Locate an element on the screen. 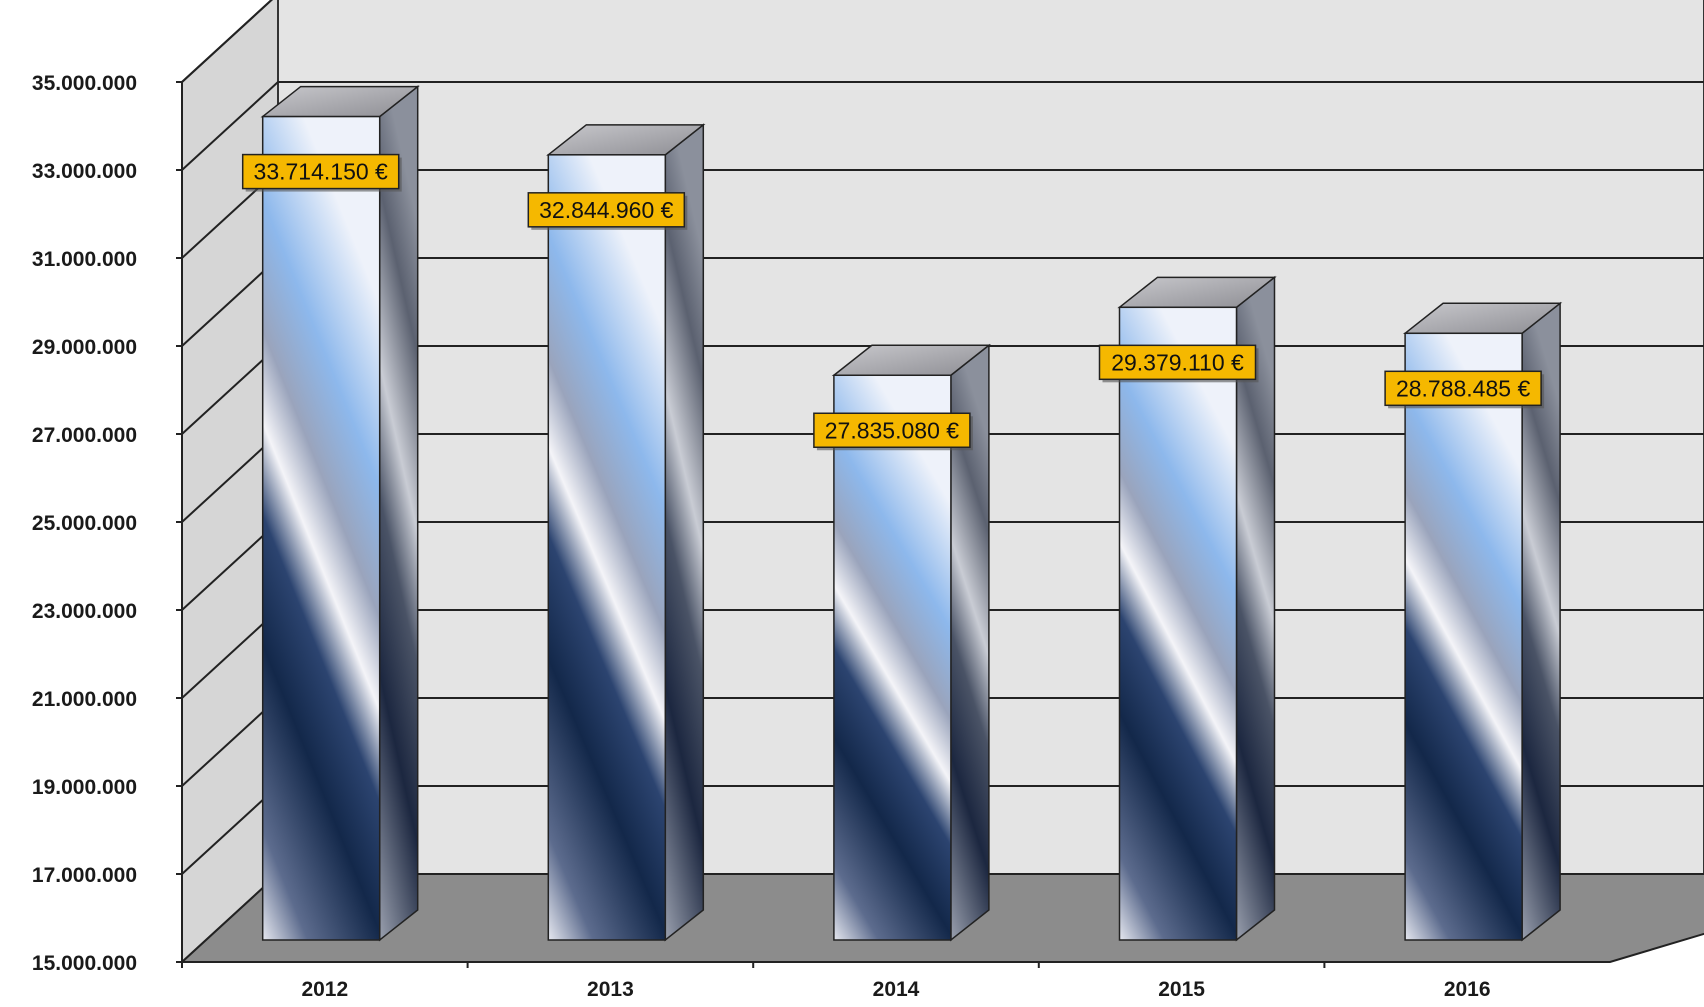 The image size is (1704, 1007). x-tick-label: 2013 is located at coordinates (610, 989).